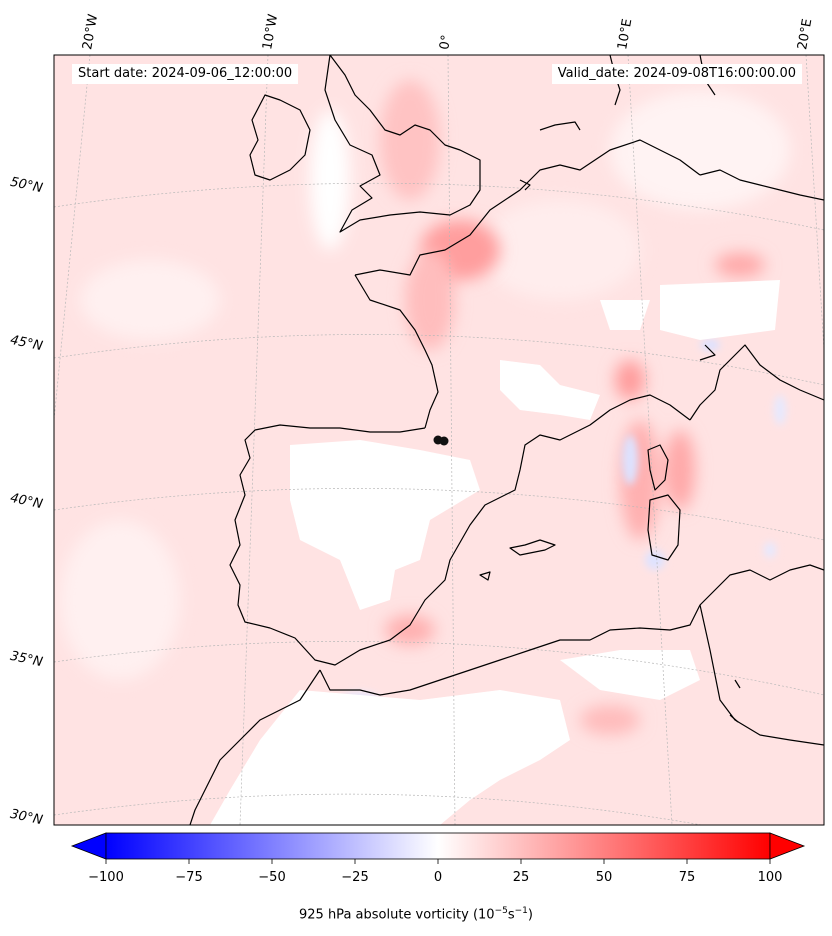  I want to click on colorbar-tick-label-2: −50, so click(272, 877).